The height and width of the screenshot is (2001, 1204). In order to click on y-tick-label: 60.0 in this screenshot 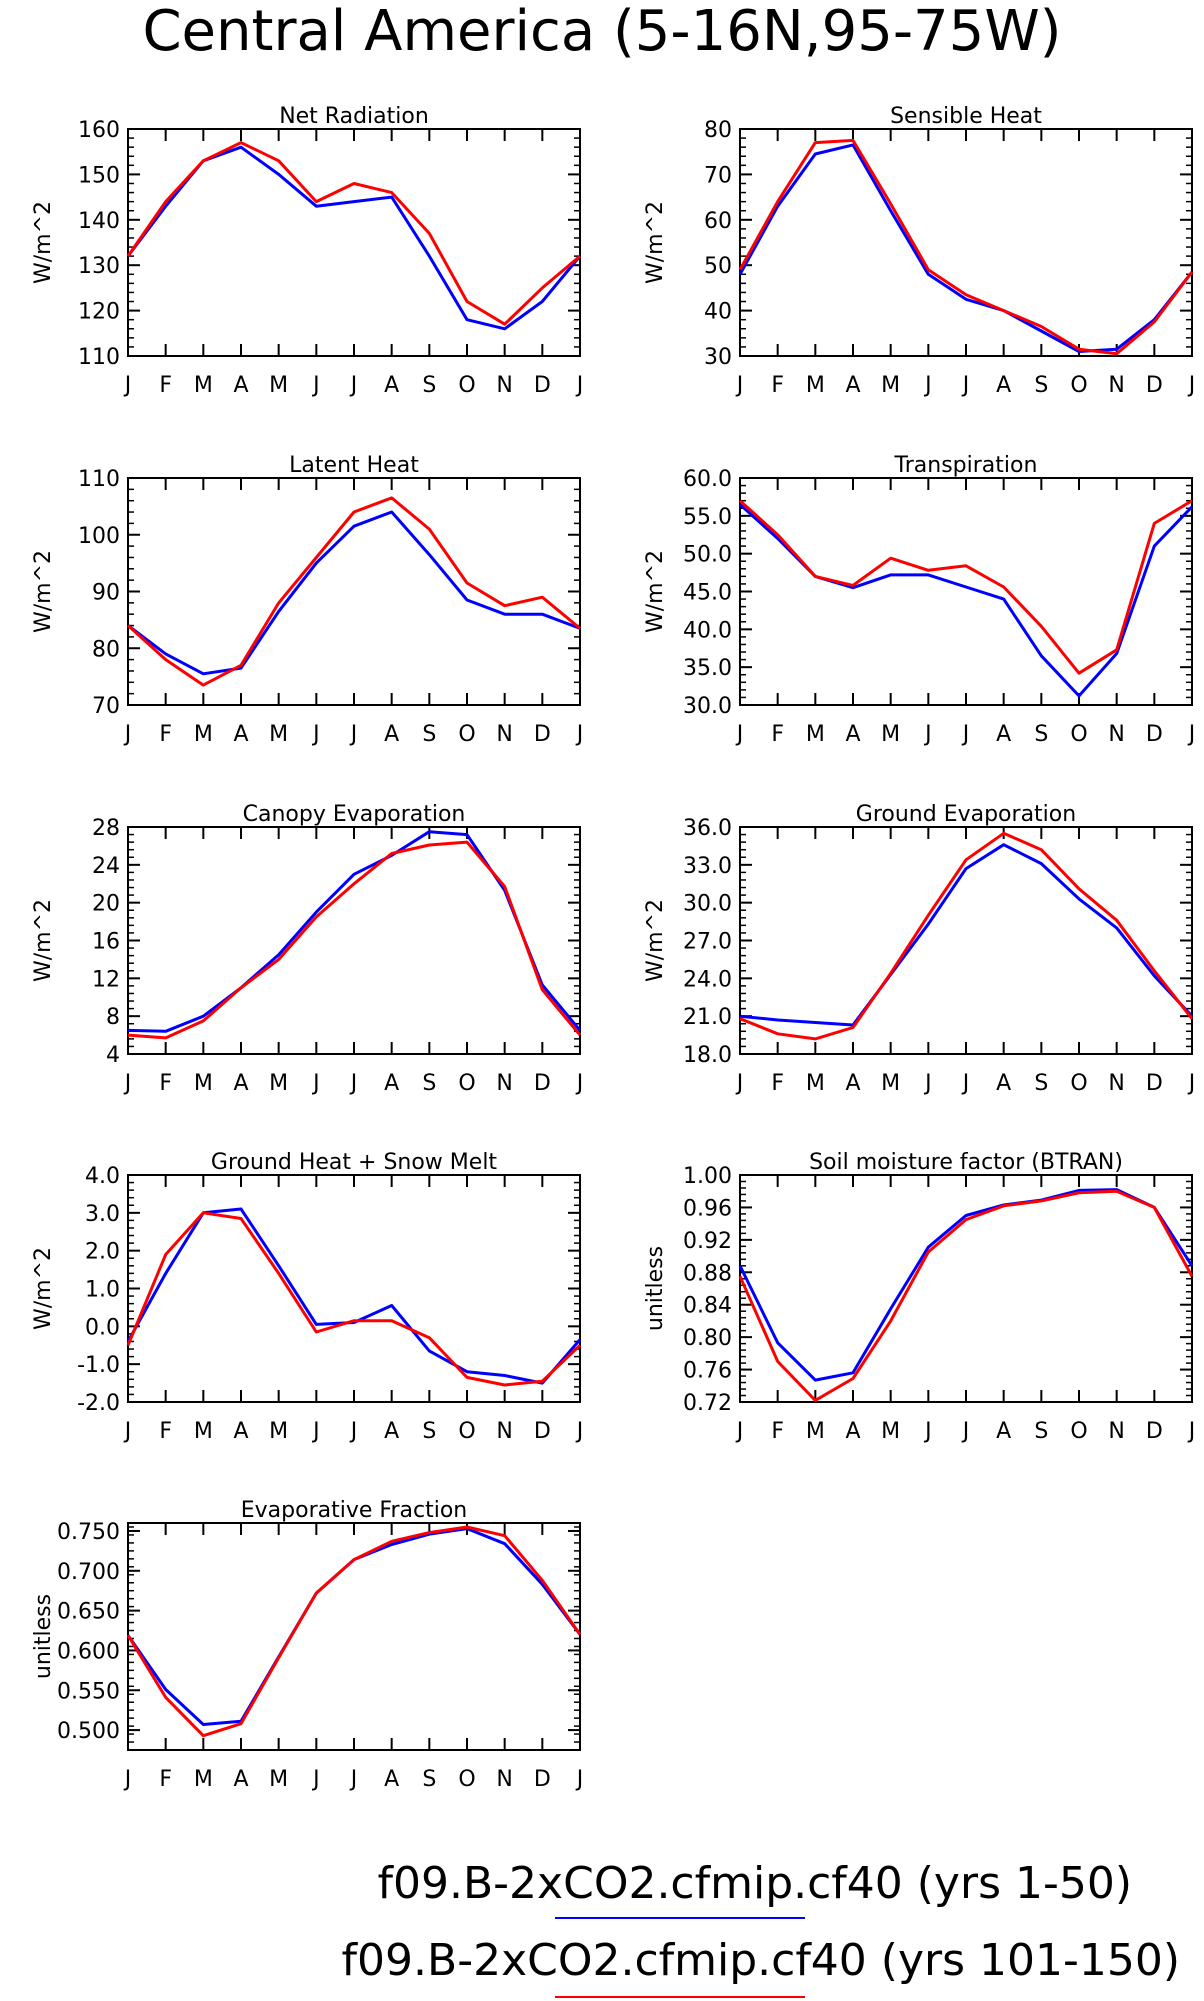, I will do `click(707, 479)`.